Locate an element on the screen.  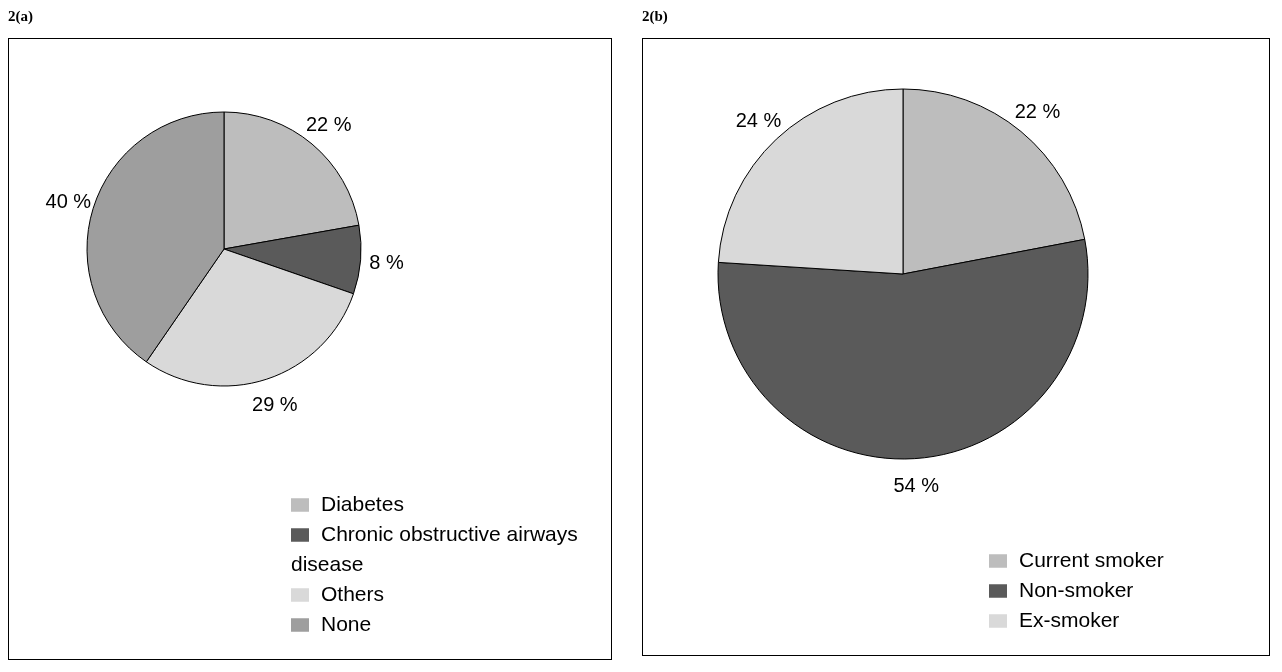
chart-title: 2(a) is located at coordinates (21, 17).